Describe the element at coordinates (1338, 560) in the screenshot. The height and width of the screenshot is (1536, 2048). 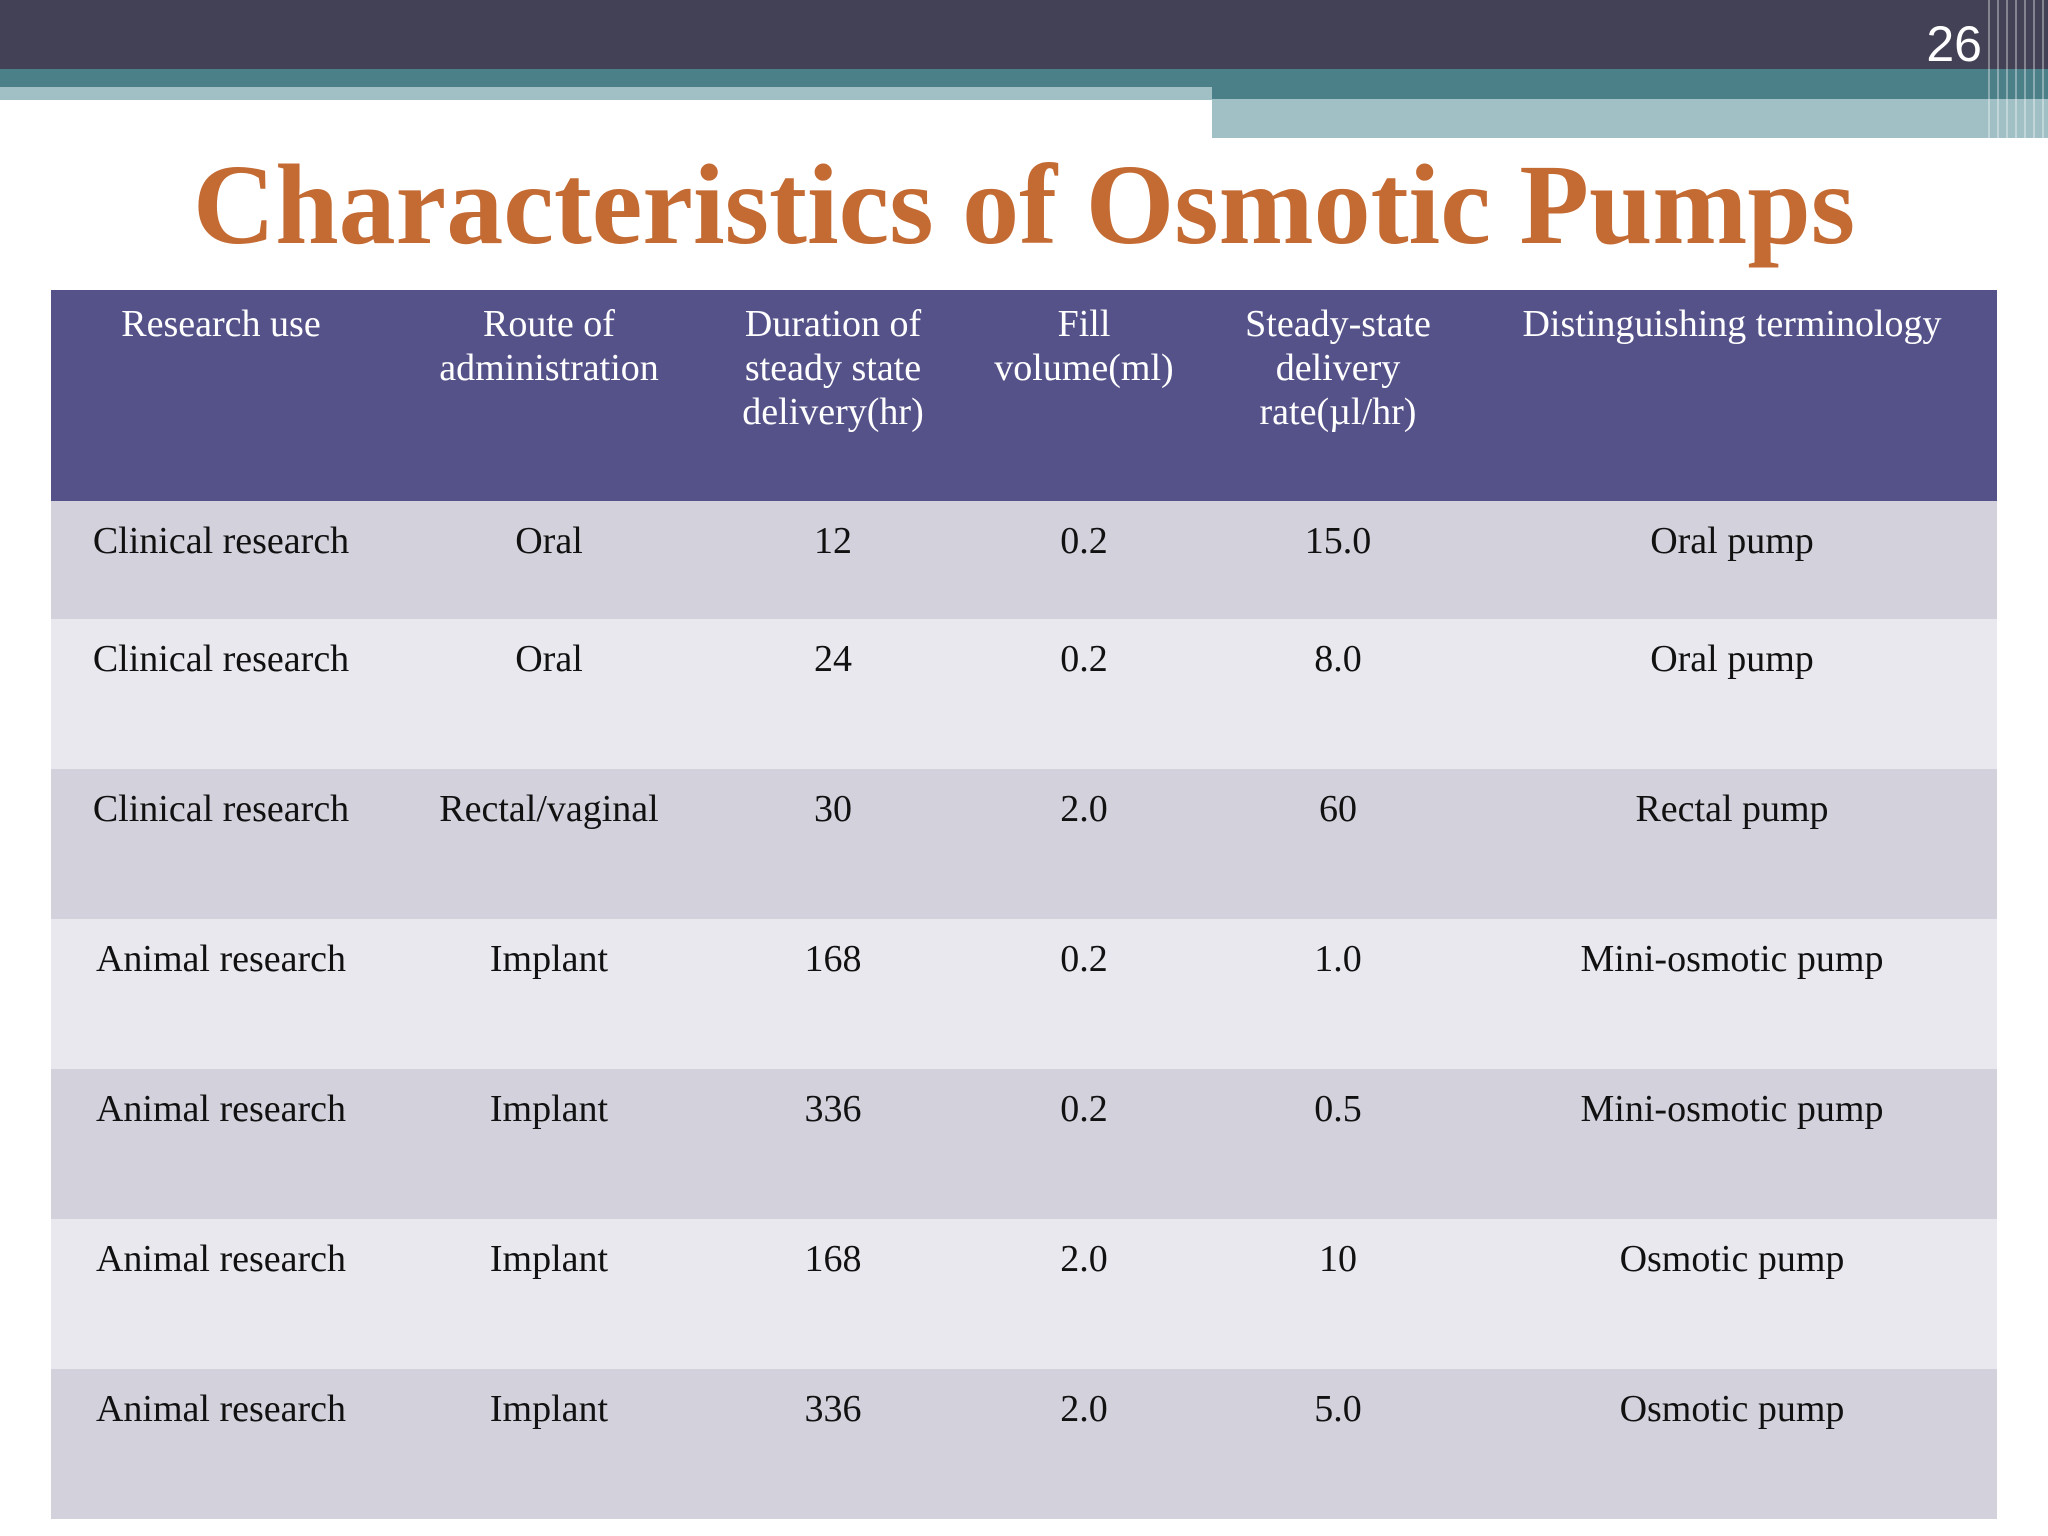
I see `table-cell: 15.0` at that location.